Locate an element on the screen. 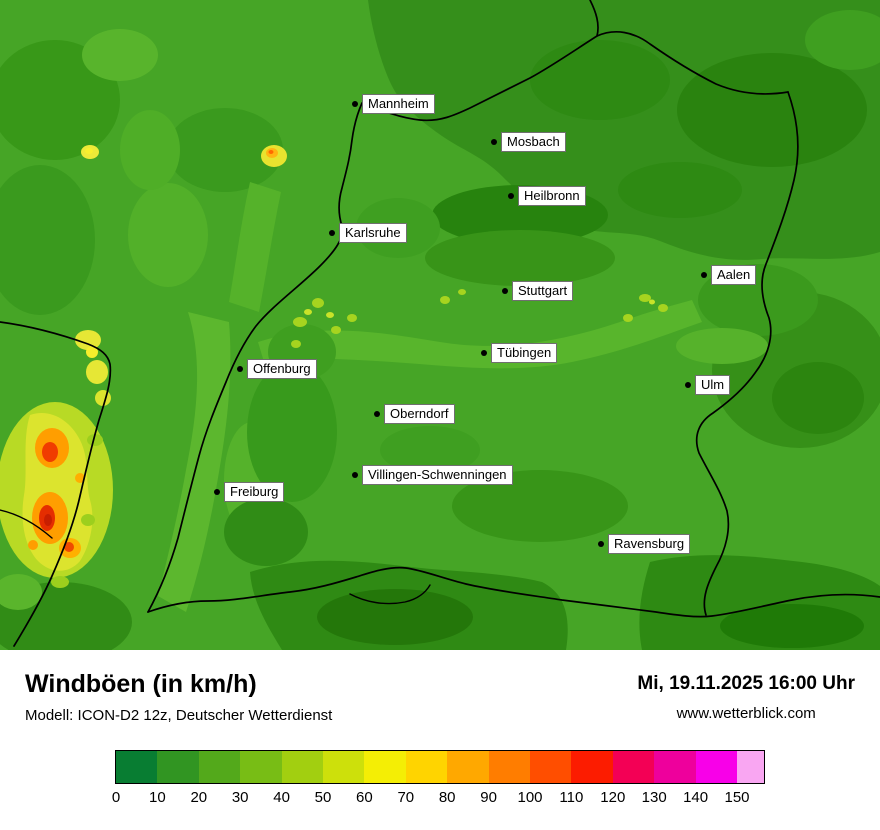  legend-tick-label: 80 is located at coordinates (447, 797).